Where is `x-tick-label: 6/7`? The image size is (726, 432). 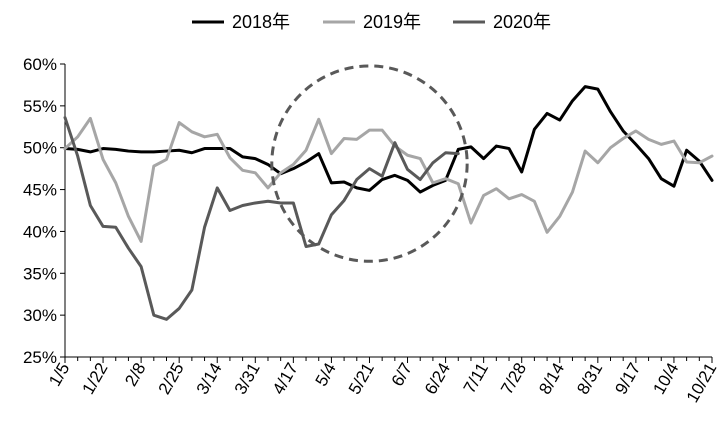
x-tick-label: 6/7 is located at coordinates (402, 375).